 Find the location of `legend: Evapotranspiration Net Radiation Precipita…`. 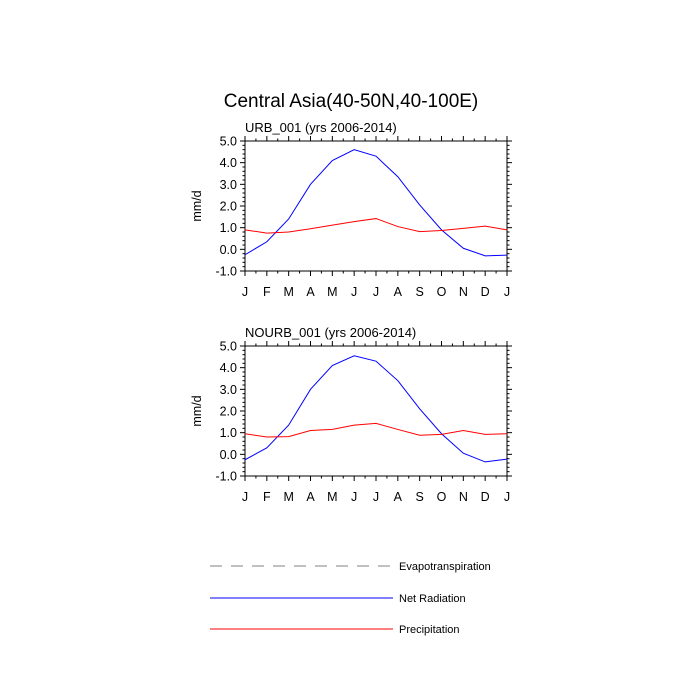

legend: Evapotranspiration Net Radiation Precipita… is located at coordinates (350, 598).